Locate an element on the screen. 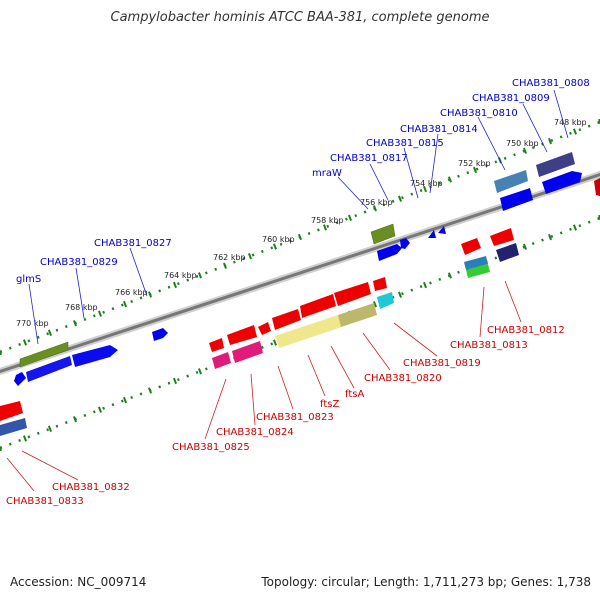 The width and height of the screenshot is (600, 600). gene-label: CHAB381_0819 is located at coordinates (442, 363).